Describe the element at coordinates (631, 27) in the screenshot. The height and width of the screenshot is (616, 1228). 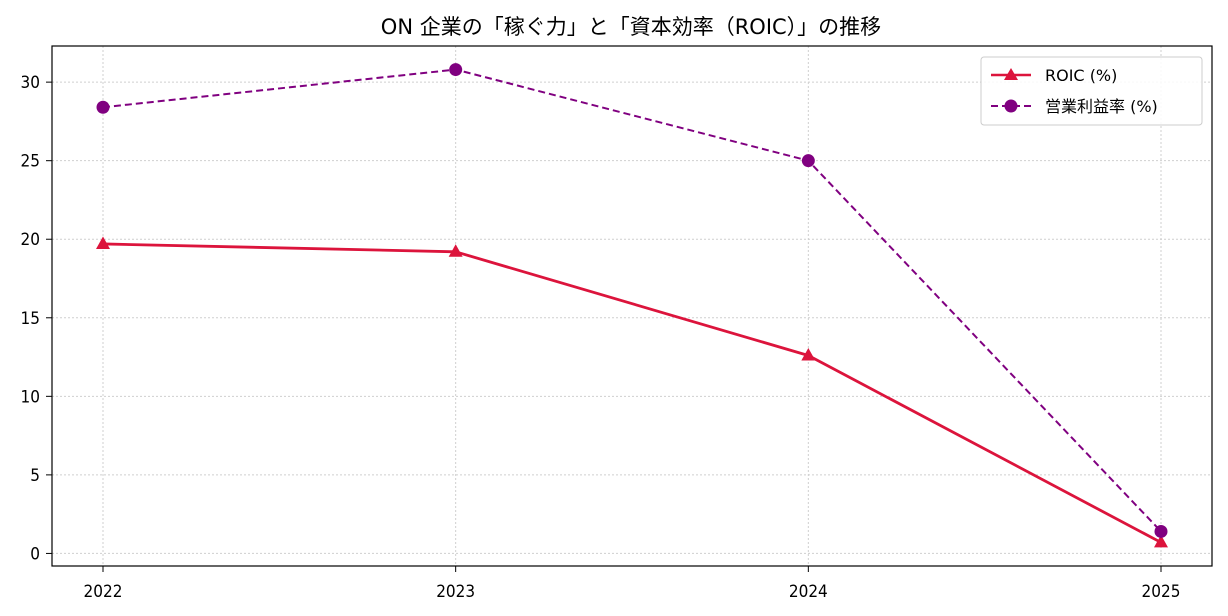
I see `chart-title: ON 企業の「稼ぐ力」と「資本効率（ROIC）」の推移` at that location.